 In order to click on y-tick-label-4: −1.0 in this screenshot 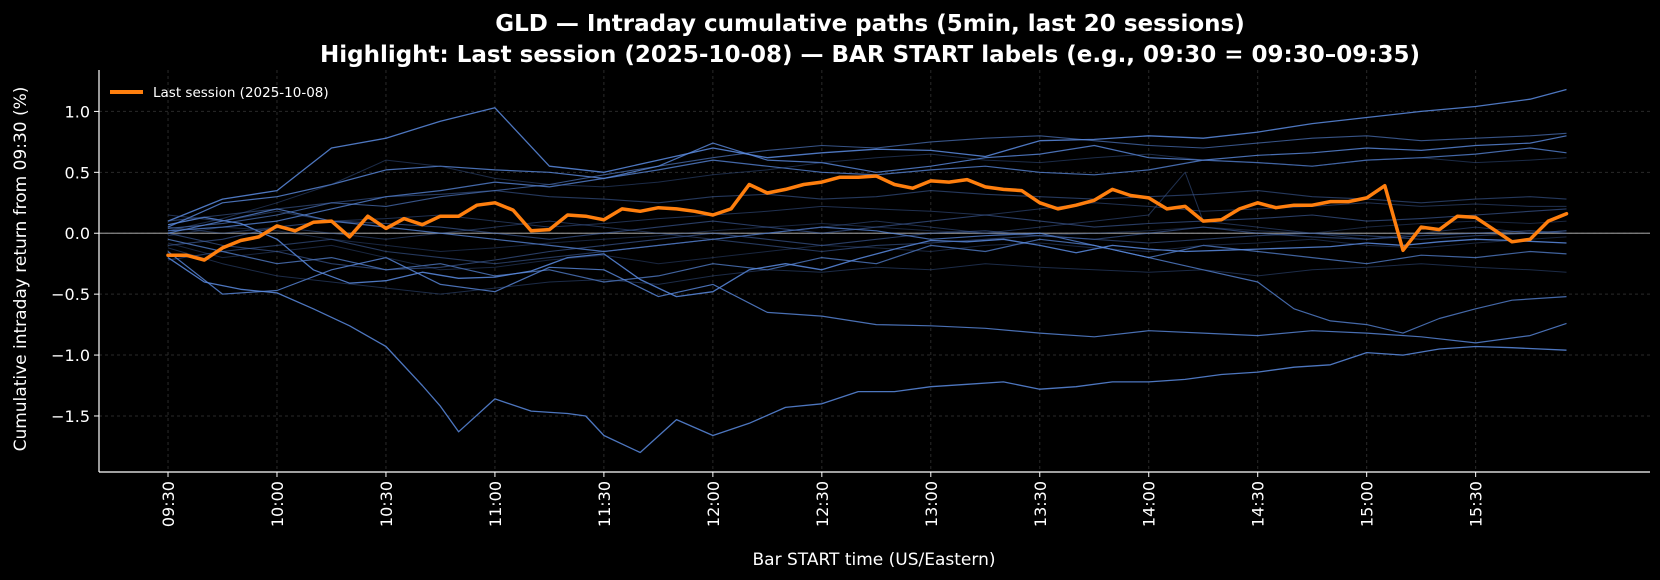, I will do `click(70, 355)`.